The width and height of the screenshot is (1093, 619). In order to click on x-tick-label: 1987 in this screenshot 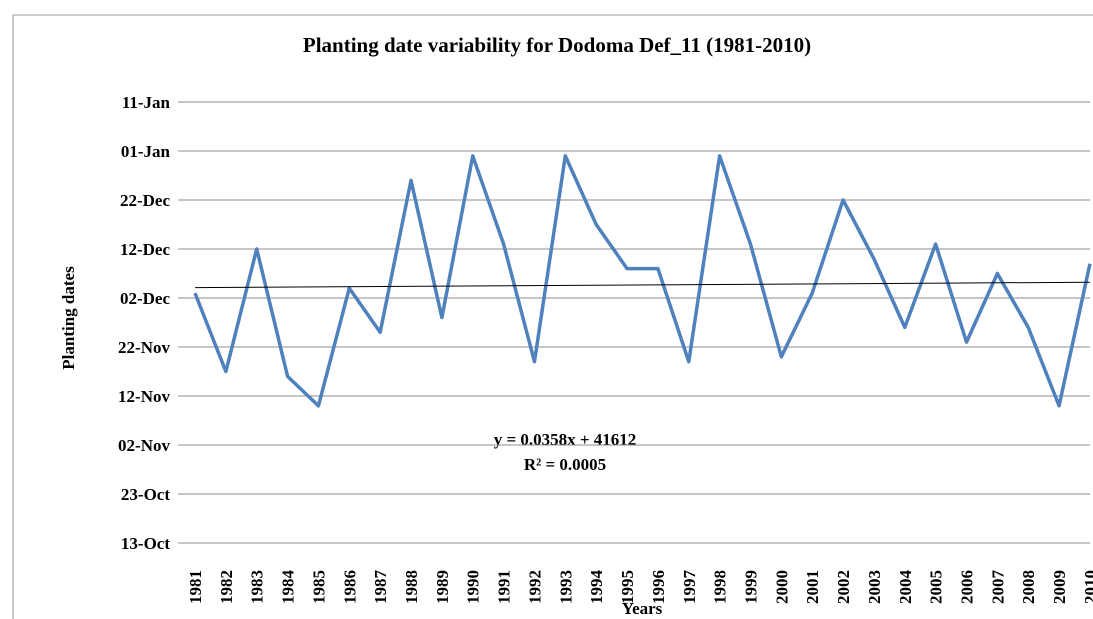, I will do `click(380, 587)`.